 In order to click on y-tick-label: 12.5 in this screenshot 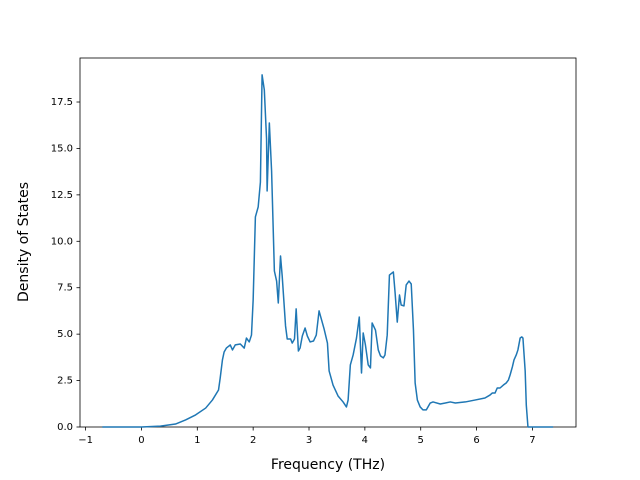, I will do `click(62, 195)`.